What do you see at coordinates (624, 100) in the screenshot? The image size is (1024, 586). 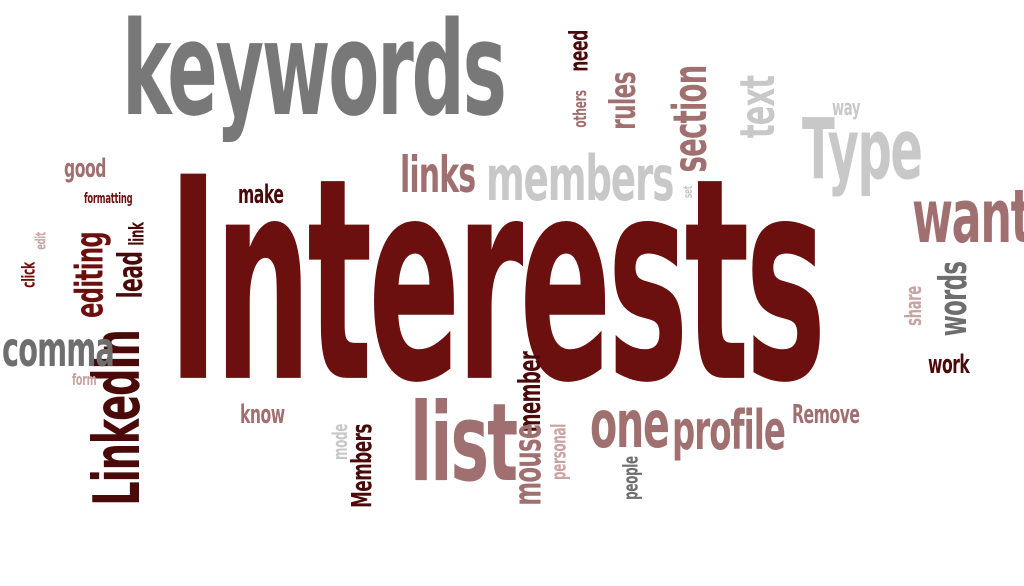 I see `word-rules: rules` at bounding box center [624, 100].